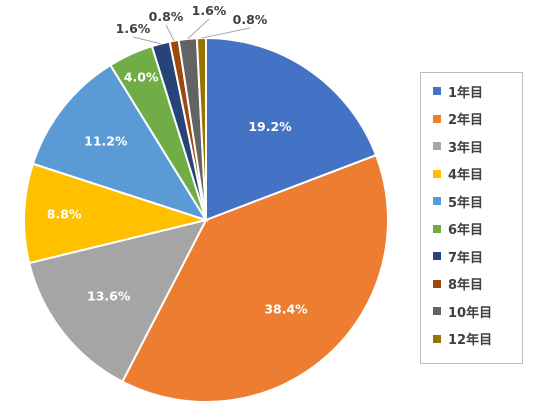 This screenshot has height=416, width=540. What do you see at coordinates (141, 77) in the screenshot?
I see `data-label-6: 4.0%` at bounding box center [141, 77].